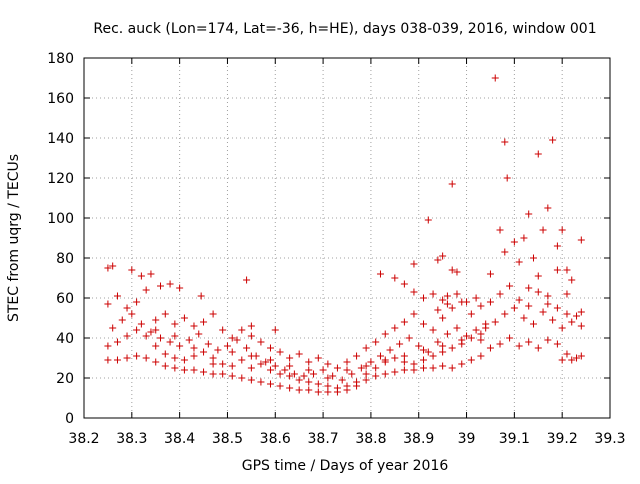 The width and height of the screenshot is (640, 484). Describe the element at coordinates (345, 466) in the screenshot. I see `x-axis-label: GPS time / Days of year 2016` at that location.